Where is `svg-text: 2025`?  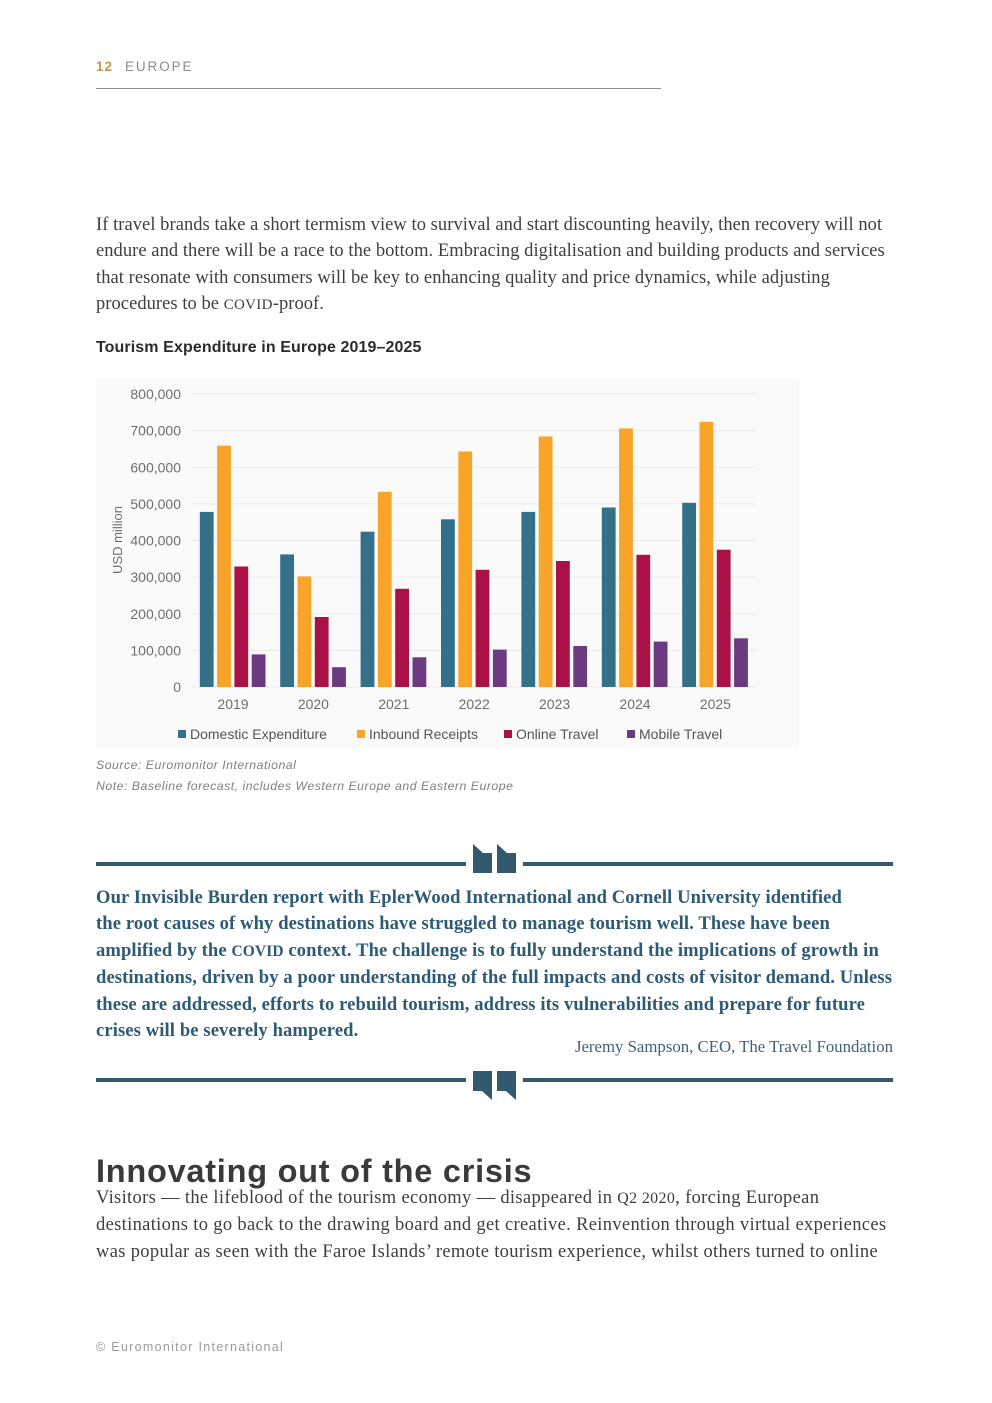
svg-text: 2025 is located at coordinates (715, 704).